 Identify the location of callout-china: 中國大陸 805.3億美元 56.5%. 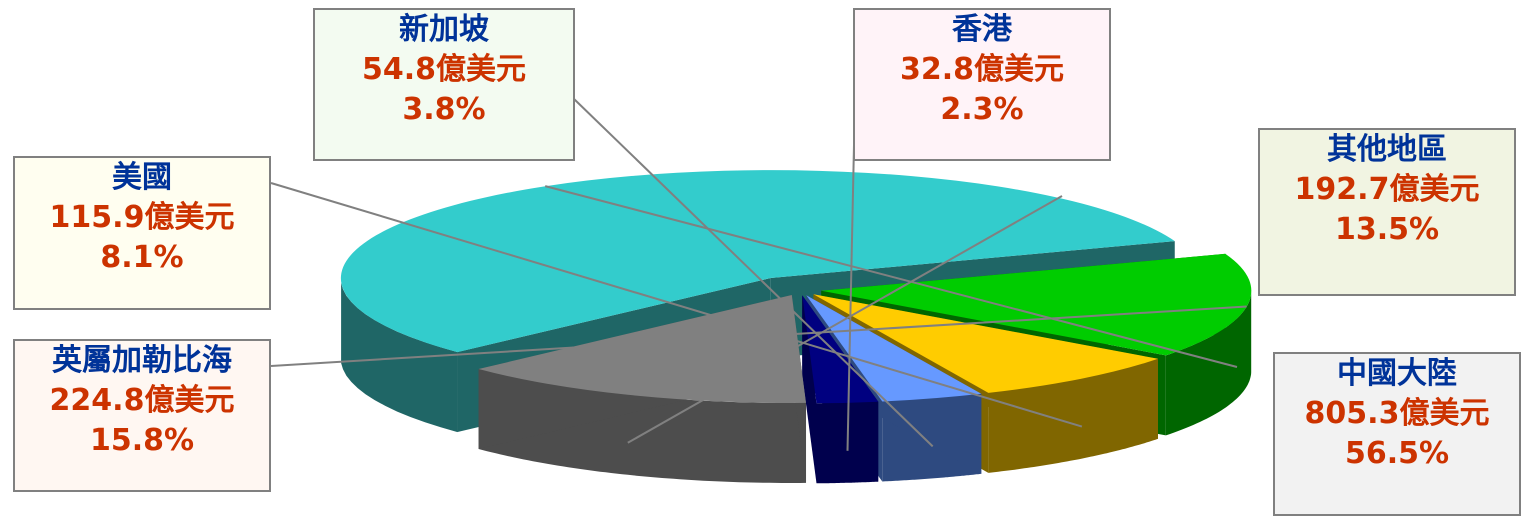
(1397, 434).